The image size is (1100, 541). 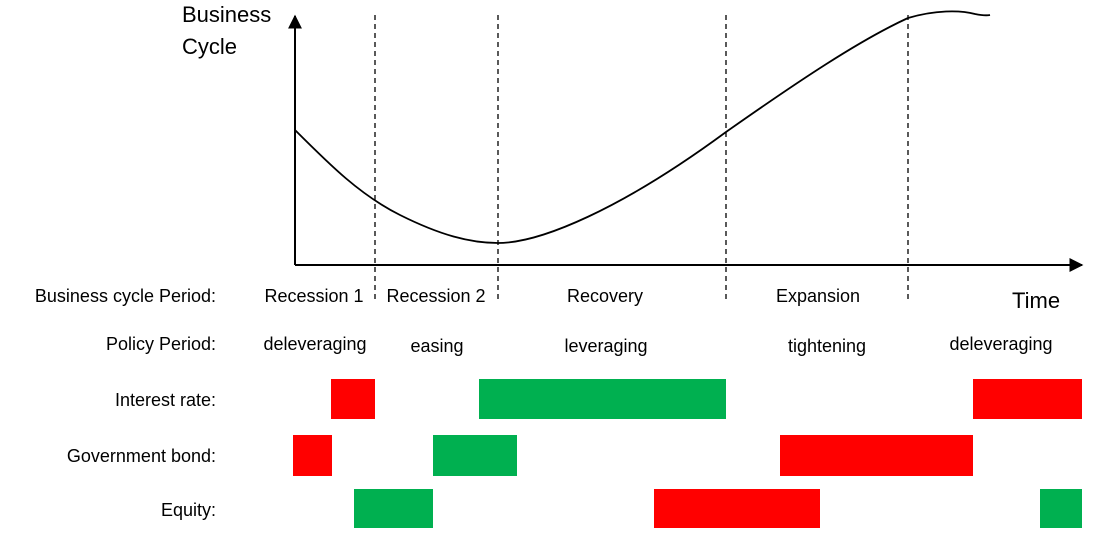 What do you see at coordinates (141, 456) in the screenshot?
I see `row-label-government-bond: Government bond:` at bounding box center [141, 456].